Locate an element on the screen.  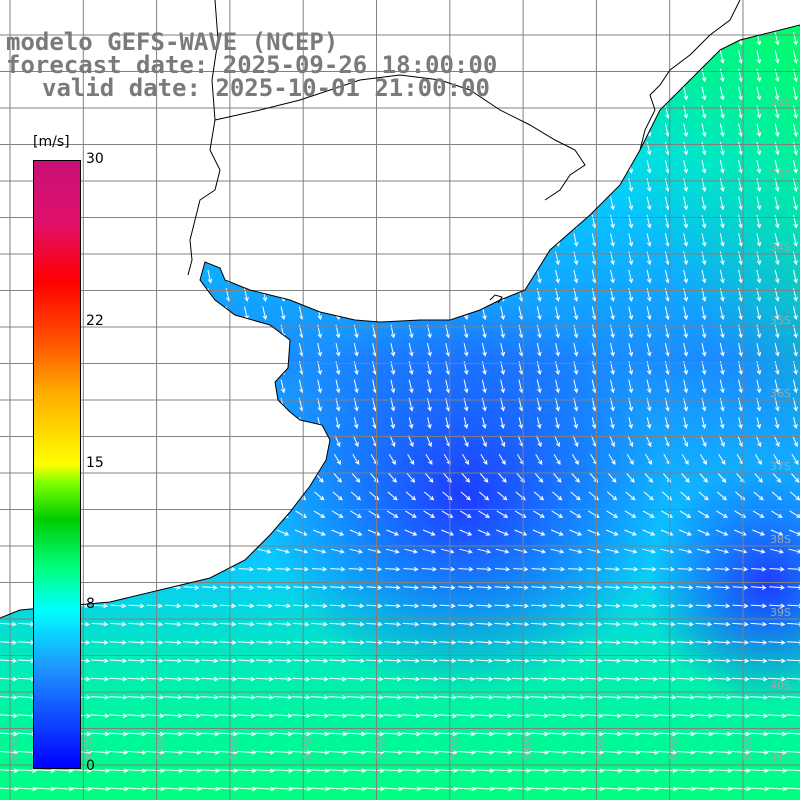
colorbar is located at coordinates (57, 464).